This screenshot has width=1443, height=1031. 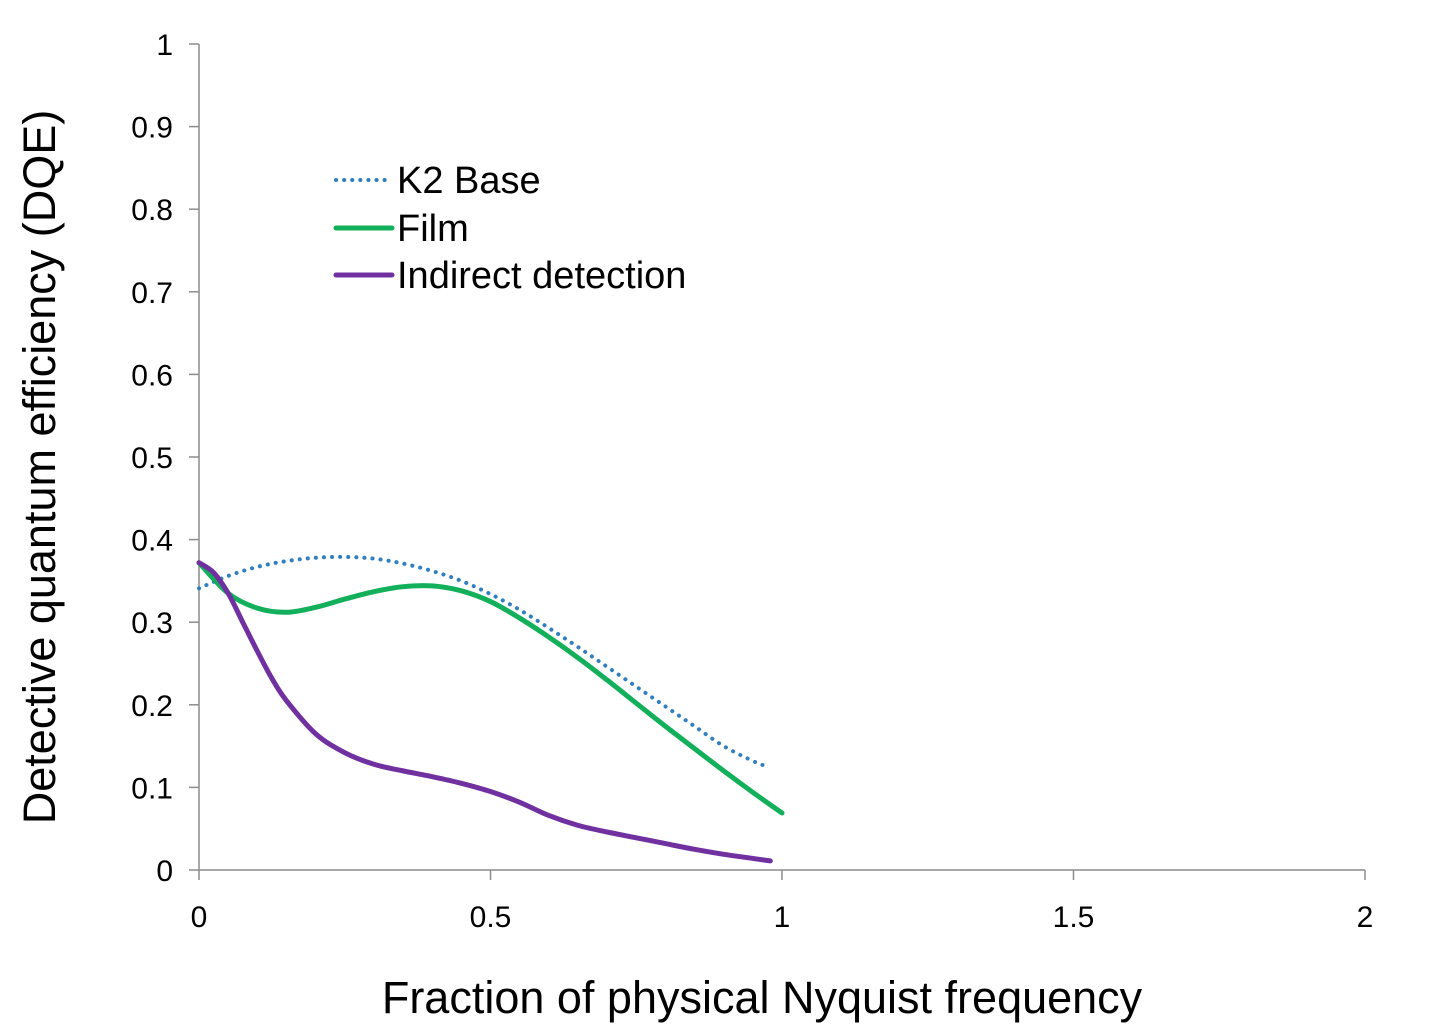 What do you see at coordinates (469, 181) in the screenshot?
I see `legend-label: K2 Base` at bounding box center [469, 181].